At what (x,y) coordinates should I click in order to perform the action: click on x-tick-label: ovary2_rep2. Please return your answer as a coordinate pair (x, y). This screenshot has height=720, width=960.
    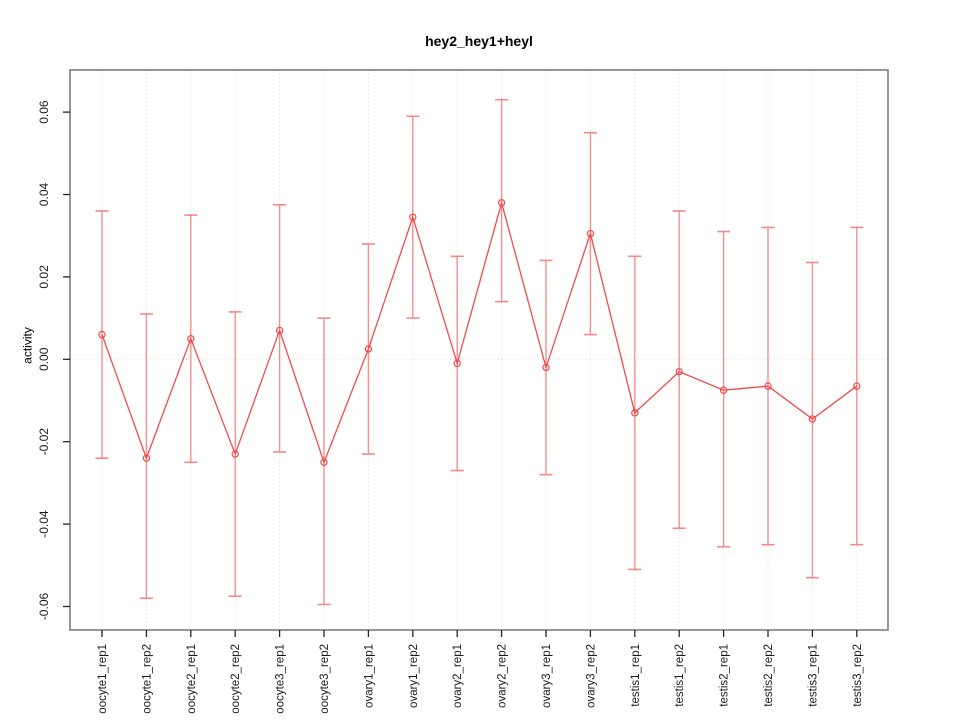
    Looking at the image, I should click on (503, 676).